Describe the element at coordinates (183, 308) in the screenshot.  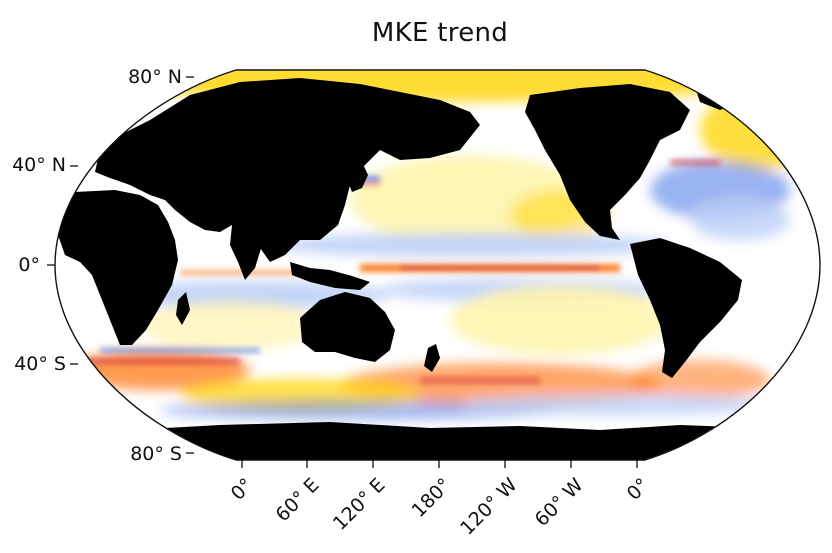
I see `madagascar-land` at that location.